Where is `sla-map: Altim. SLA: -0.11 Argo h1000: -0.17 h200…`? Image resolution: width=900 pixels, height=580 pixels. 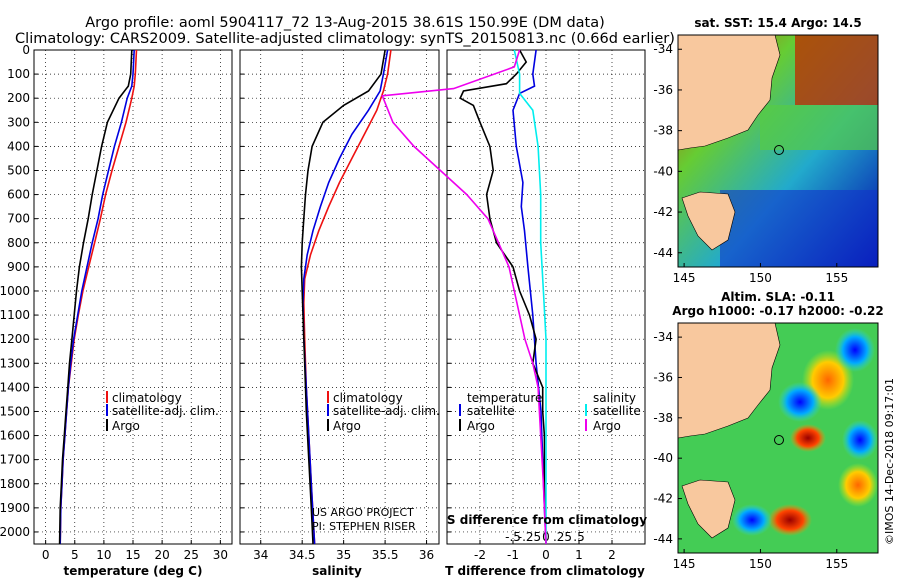 sla-map: Altim. SLA: -0.11 Argo h1000: -0.17 h200… is located at coordinates (768, 430).